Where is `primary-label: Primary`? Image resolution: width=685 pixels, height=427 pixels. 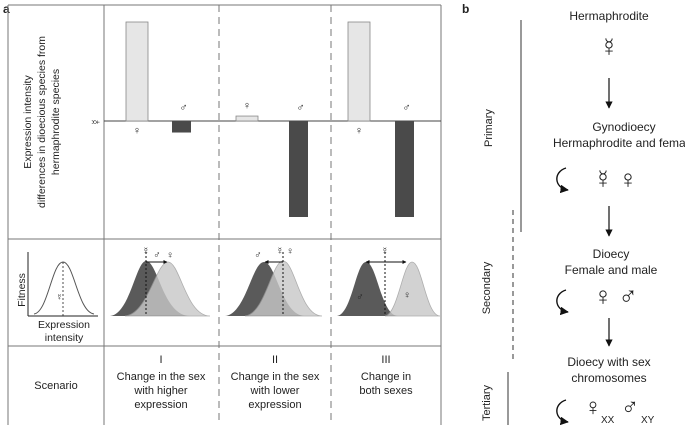
primary-label: Primary is located at coordinates (489, 128).